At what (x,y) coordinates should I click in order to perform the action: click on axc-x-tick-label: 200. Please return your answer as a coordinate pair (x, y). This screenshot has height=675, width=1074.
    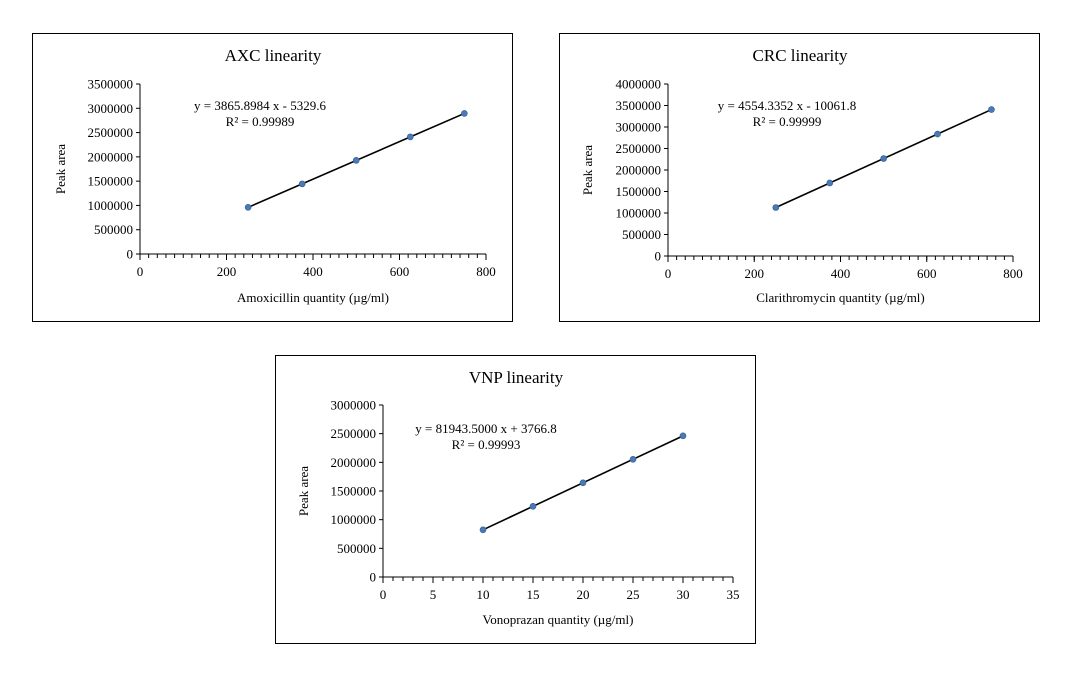
    Looking at the image, I should click on (227, 271).